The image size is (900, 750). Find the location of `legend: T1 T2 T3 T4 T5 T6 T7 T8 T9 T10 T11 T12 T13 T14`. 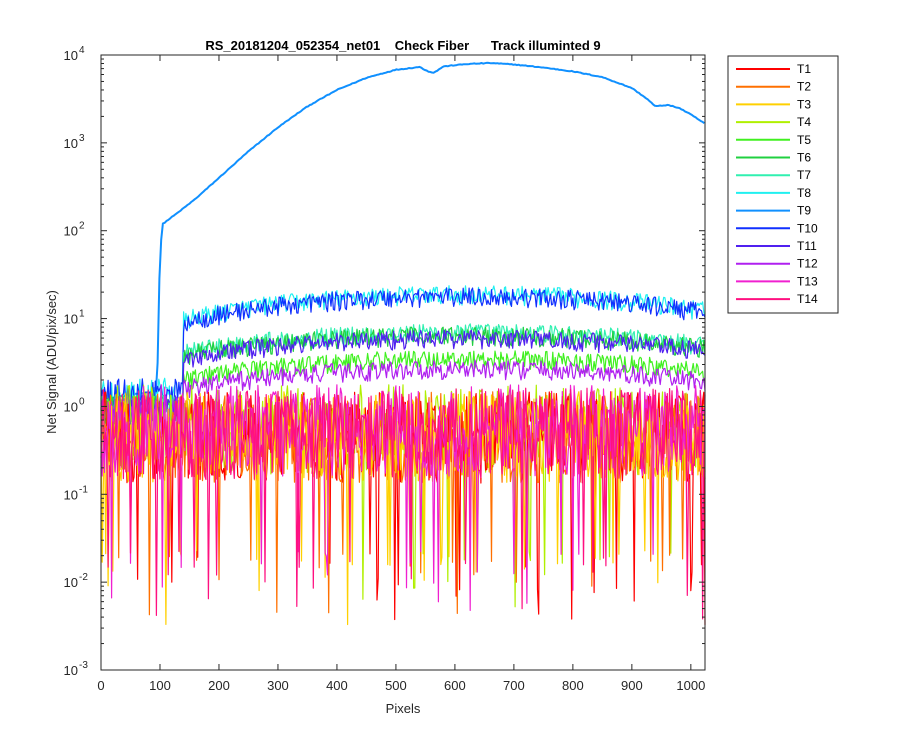

legend: T1 T2 T3 T4 T5 T6 T7 T8 T9 T10 T11 T12 T13 T14 is located at coordinates (783, 184).